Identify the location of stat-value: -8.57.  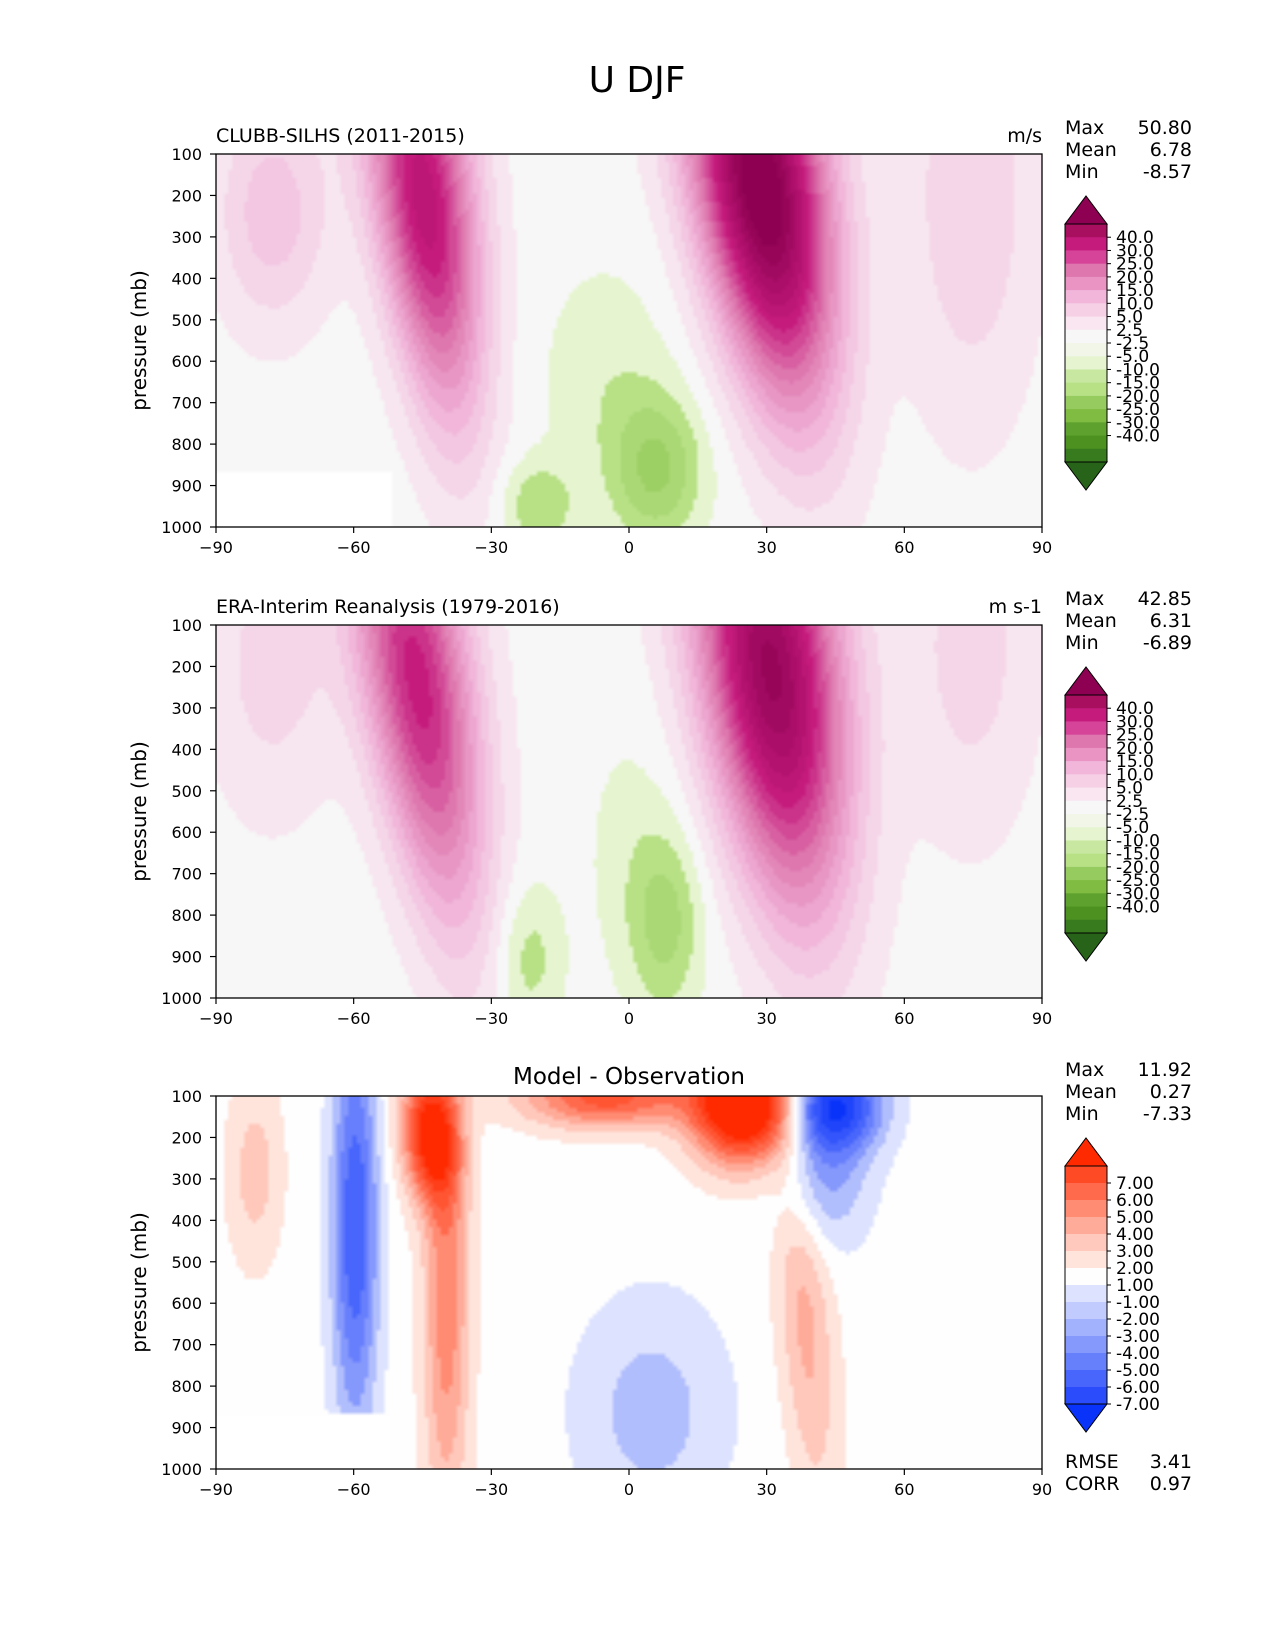
(1167, 172).